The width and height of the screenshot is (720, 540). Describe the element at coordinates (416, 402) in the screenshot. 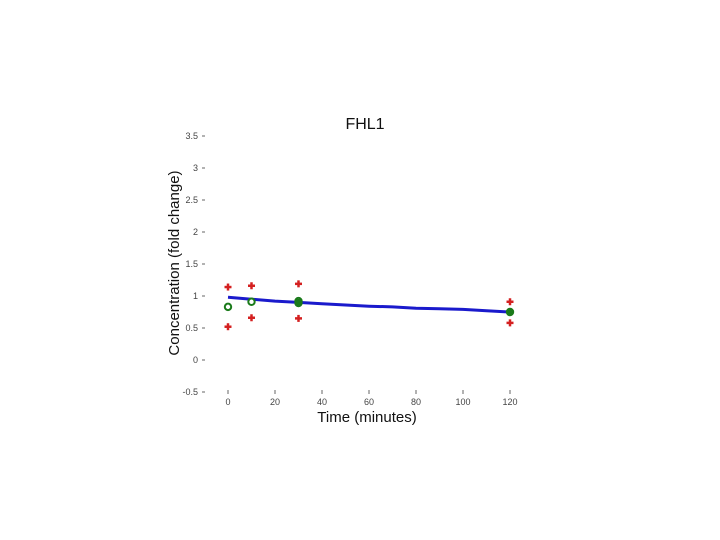

I see `x-tick-label: 80` at that location.